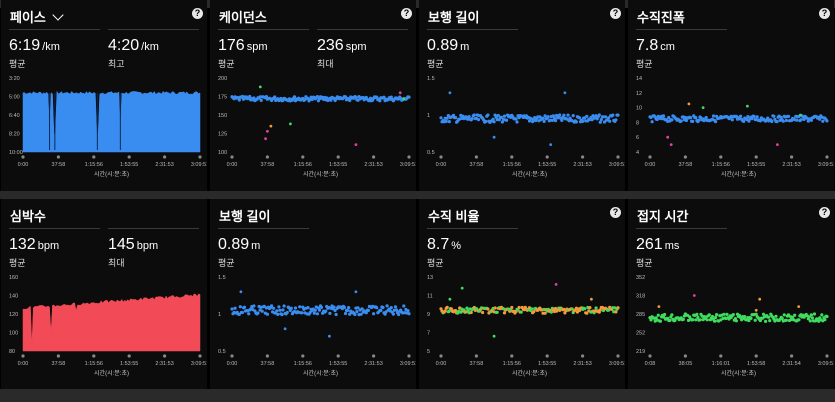 This screenshot has width=835, height=402. What do you see at coordinates (219, 315) in the screenshot?
I see `y-tick-label: 1` at bounding box center [219, 315].